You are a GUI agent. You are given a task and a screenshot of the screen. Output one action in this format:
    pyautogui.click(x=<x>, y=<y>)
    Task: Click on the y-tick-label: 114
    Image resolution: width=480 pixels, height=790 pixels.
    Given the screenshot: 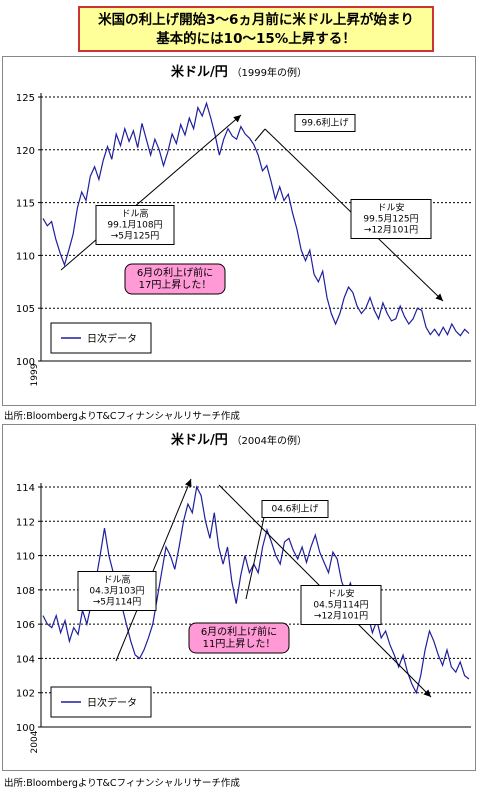 What is the action you would take?
    pyautogui.click(x=25, y=488)
    